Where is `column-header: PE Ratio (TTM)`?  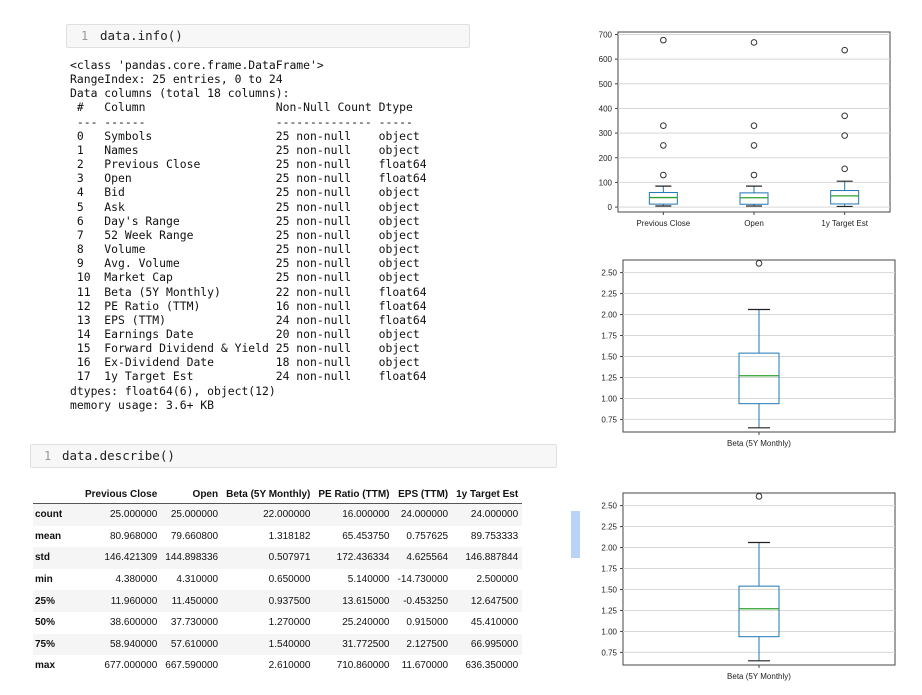 column-header: PE Ratio (TTM) is located at coordinates (354, 494).